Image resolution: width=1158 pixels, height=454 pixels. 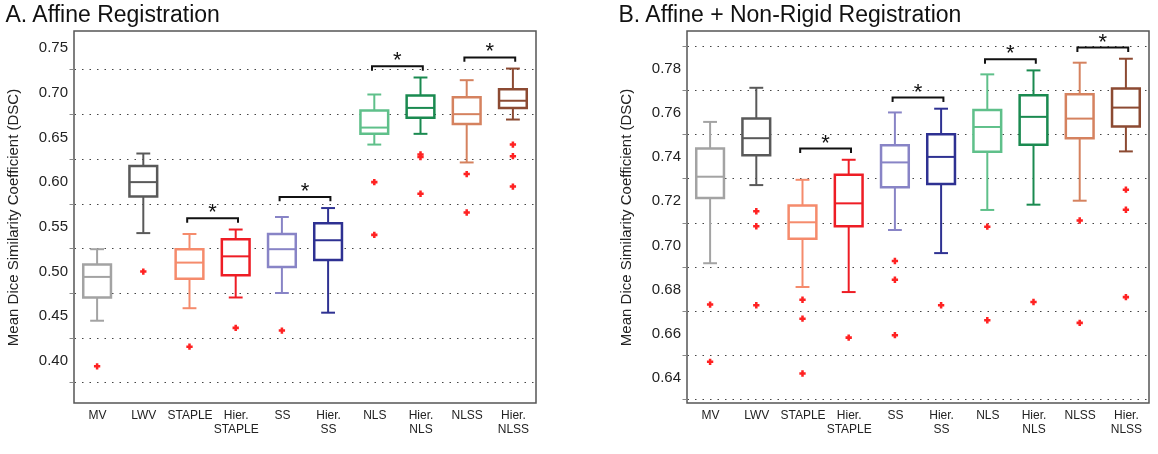 I want to click on y-tick-label: 0.64, so click(x=666, y=376).